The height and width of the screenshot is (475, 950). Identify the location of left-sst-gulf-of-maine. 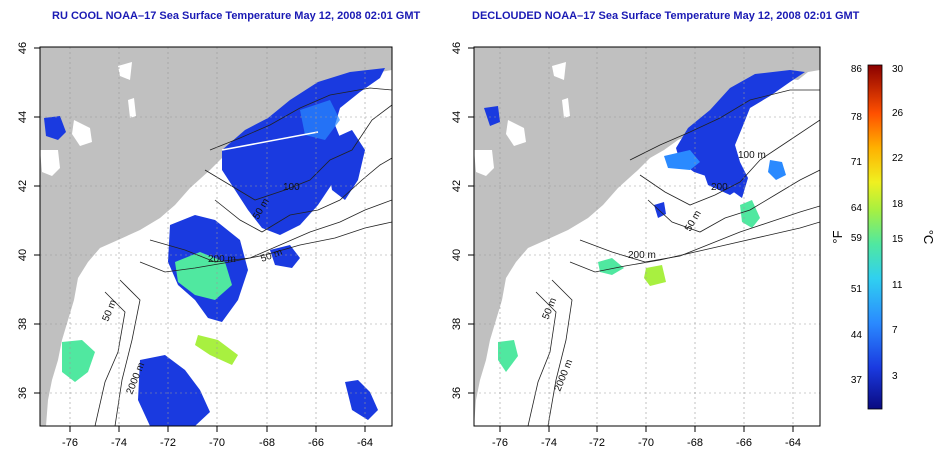
(303, 151).